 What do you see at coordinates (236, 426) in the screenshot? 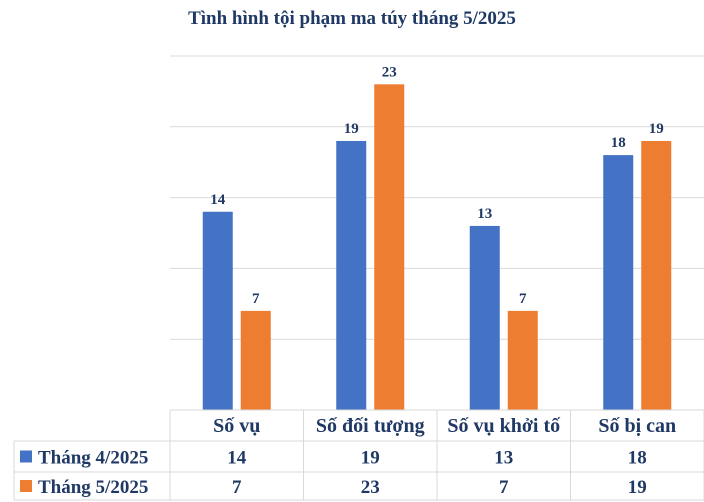
I see `category-label: Số vụ` at bounding box center [236, 426].